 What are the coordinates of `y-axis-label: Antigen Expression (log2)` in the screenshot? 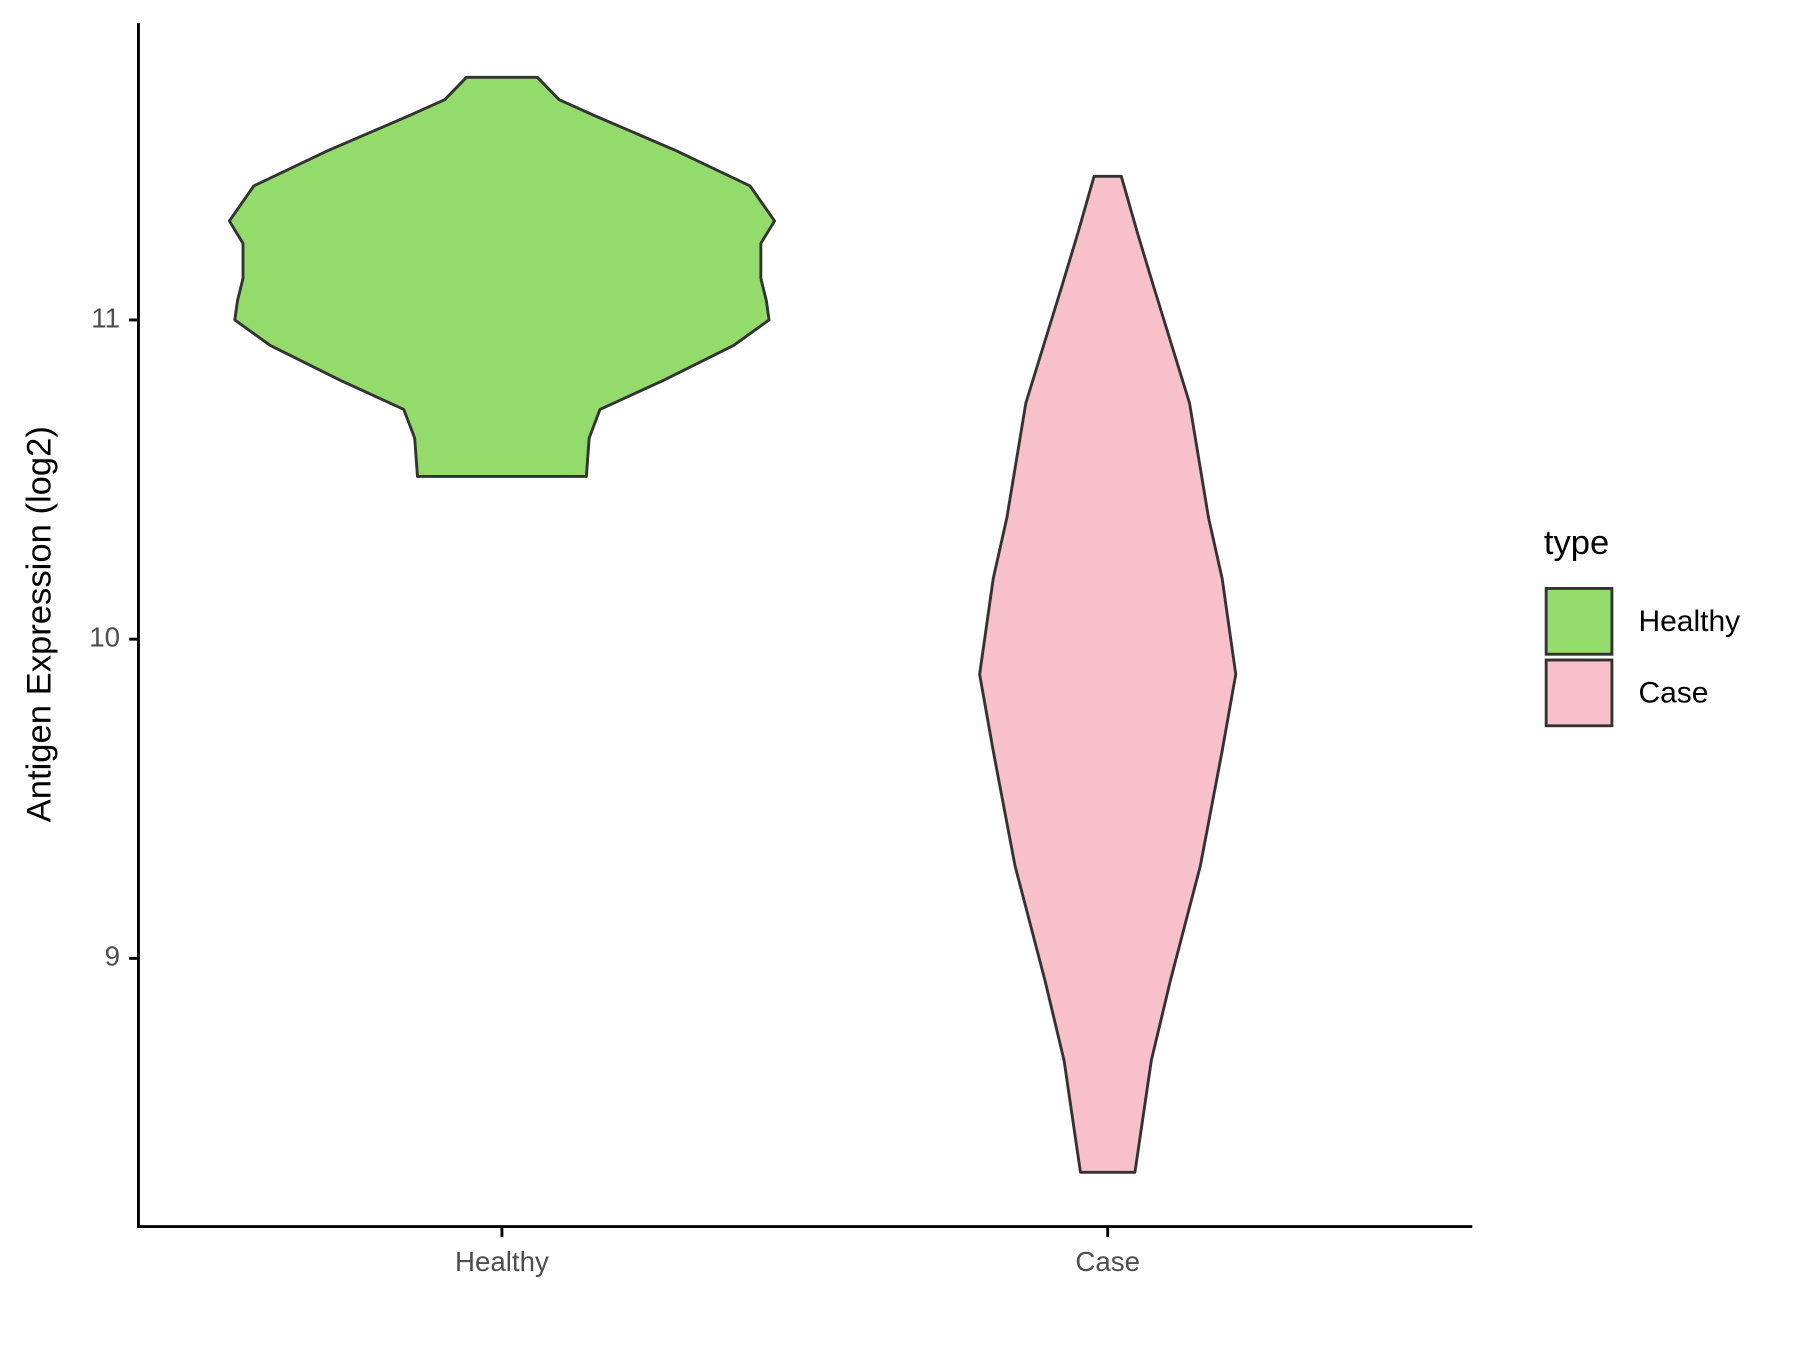 It's located at (40, 624).